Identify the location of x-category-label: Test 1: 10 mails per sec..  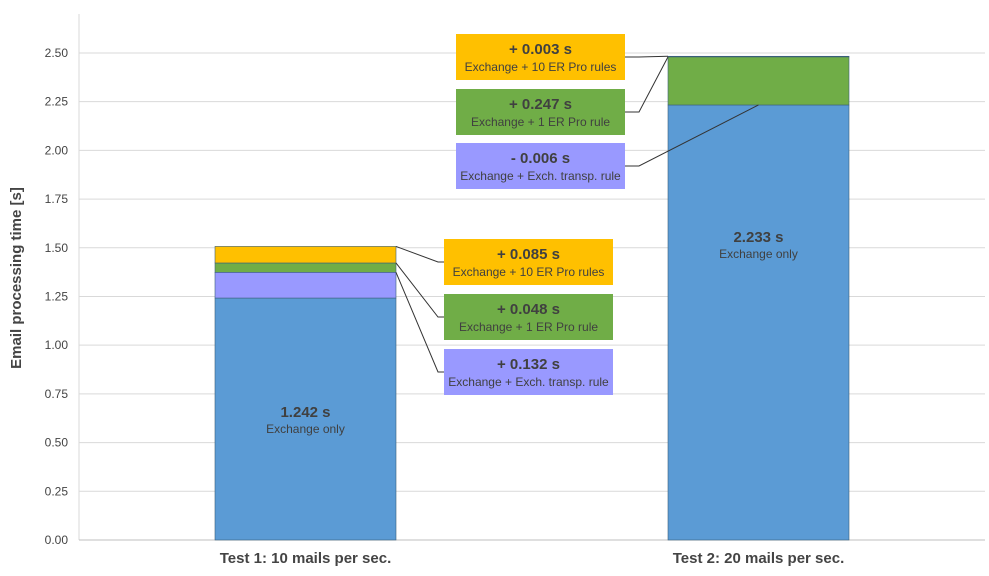
(305, 558).